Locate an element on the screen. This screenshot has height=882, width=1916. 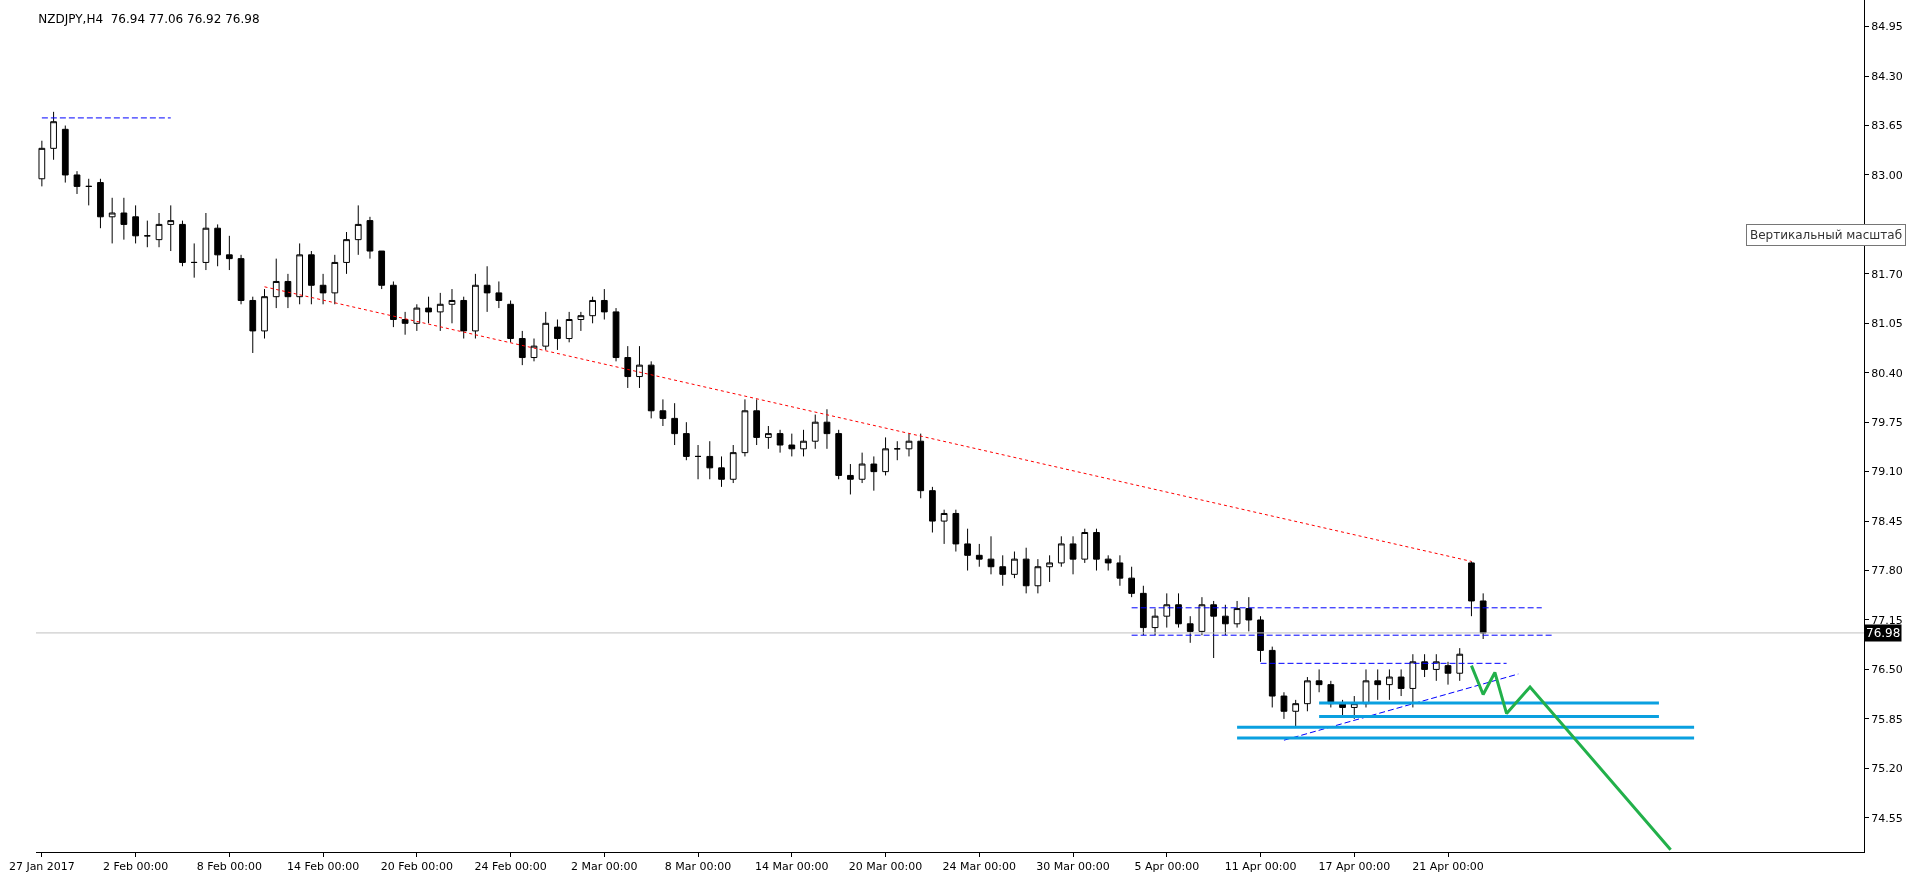
y-tick-label: 81.05 is located at coordinates (1887, 324).